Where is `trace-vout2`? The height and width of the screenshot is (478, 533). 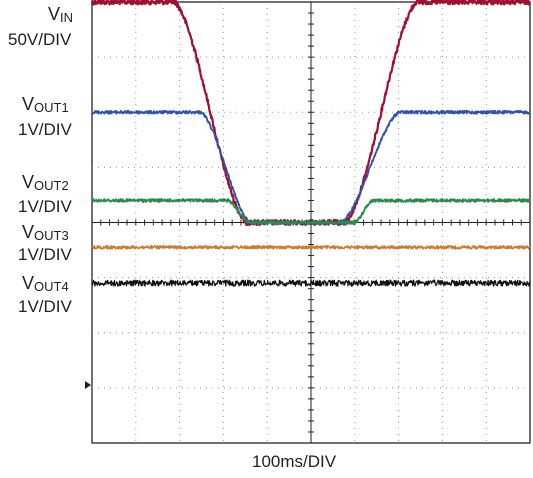 trace-vout2 is located at coordinates (311, 211).